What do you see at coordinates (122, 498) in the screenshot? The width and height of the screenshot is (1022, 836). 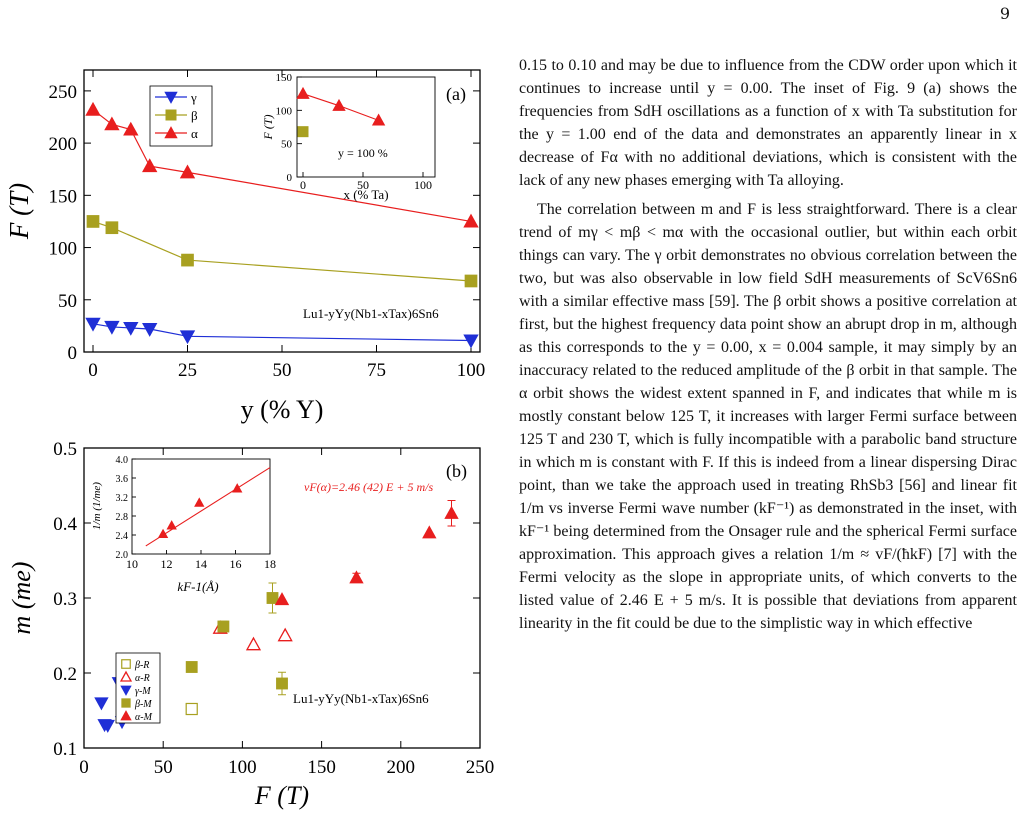 I see `inset-y-tick-label: 3.2` at bounding box center [122, 498].